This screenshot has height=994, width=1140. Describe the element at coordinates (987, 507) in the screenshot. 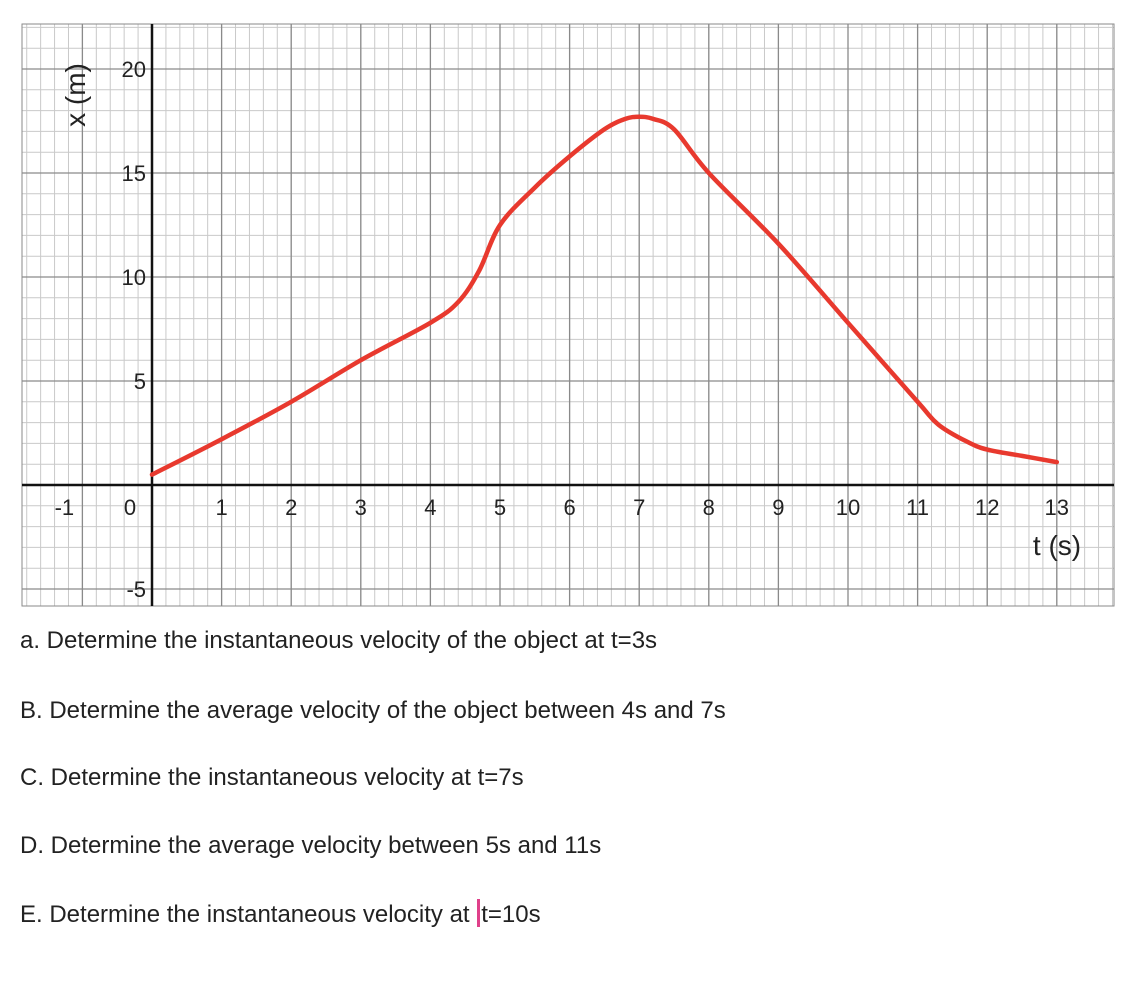

I see `x-tick-label: 12` at that location.